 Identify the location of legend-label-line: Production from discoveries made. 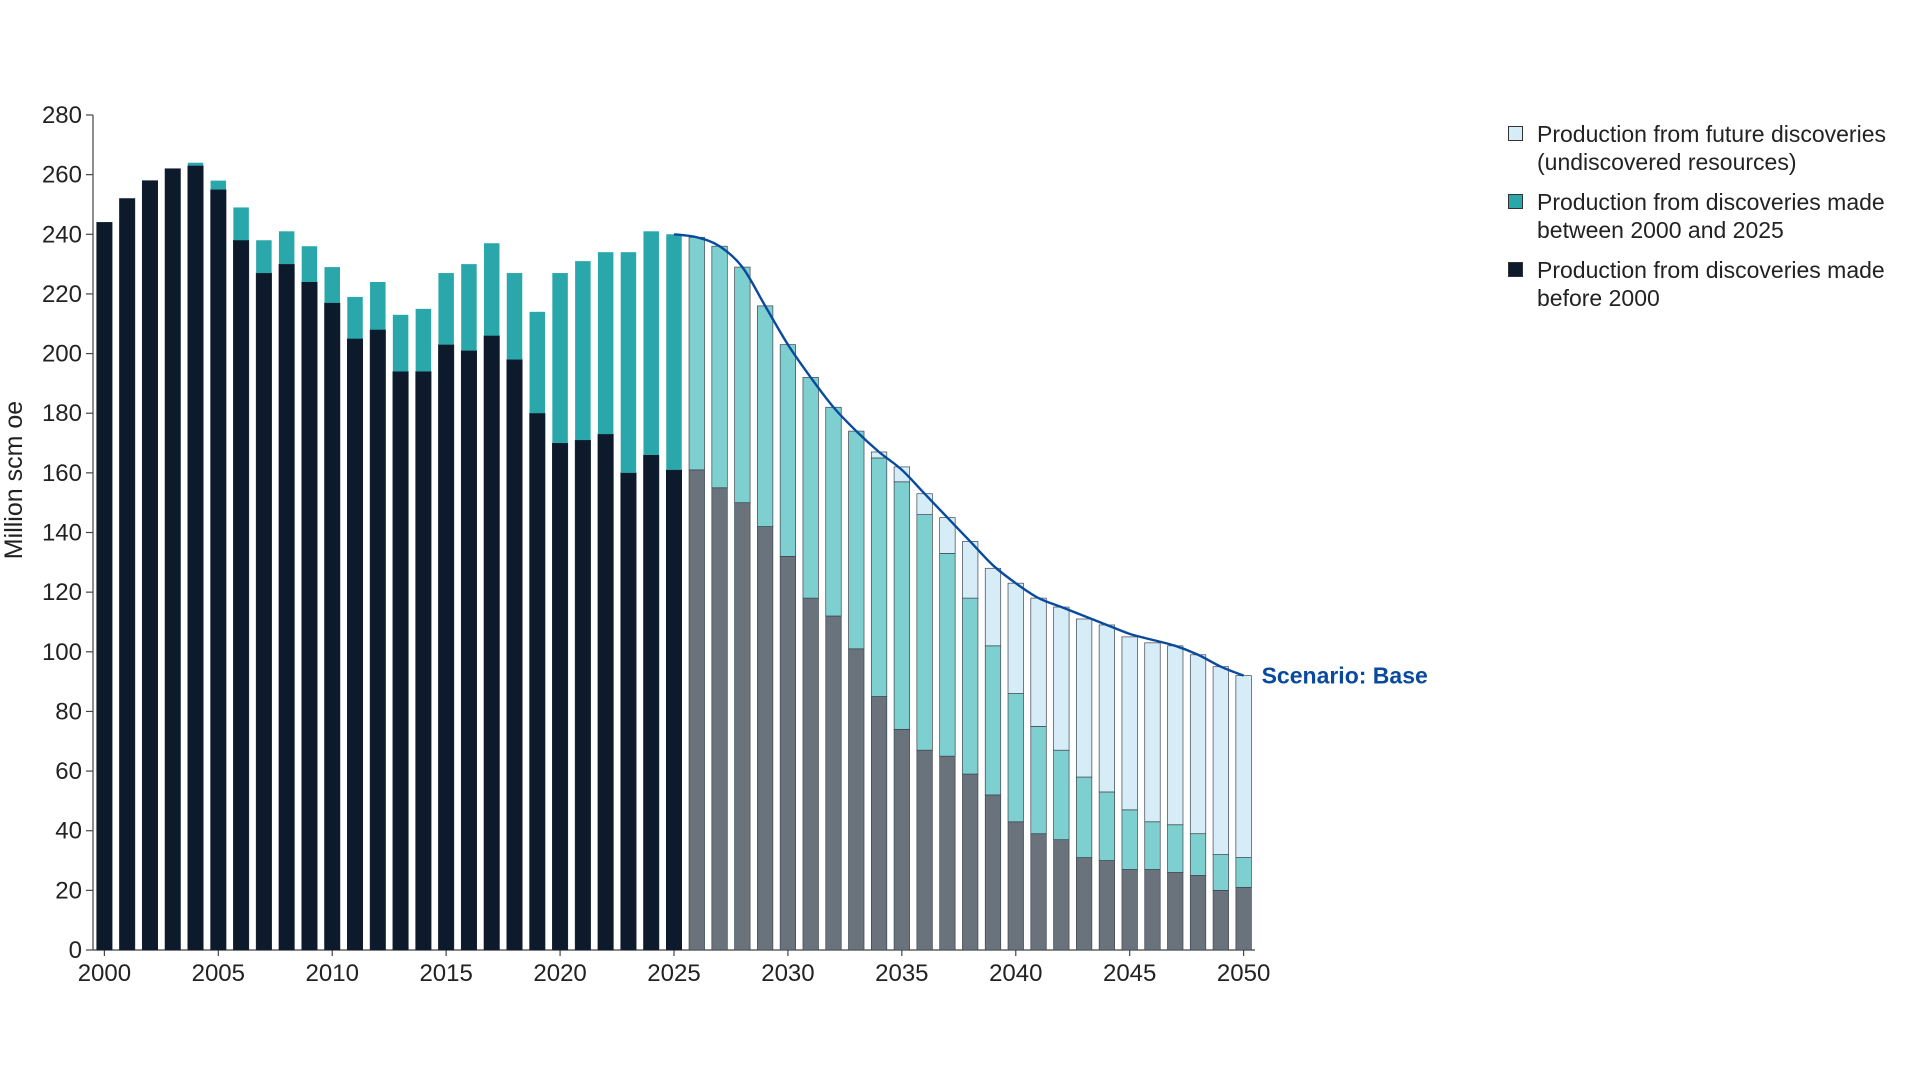
(1711, 270).